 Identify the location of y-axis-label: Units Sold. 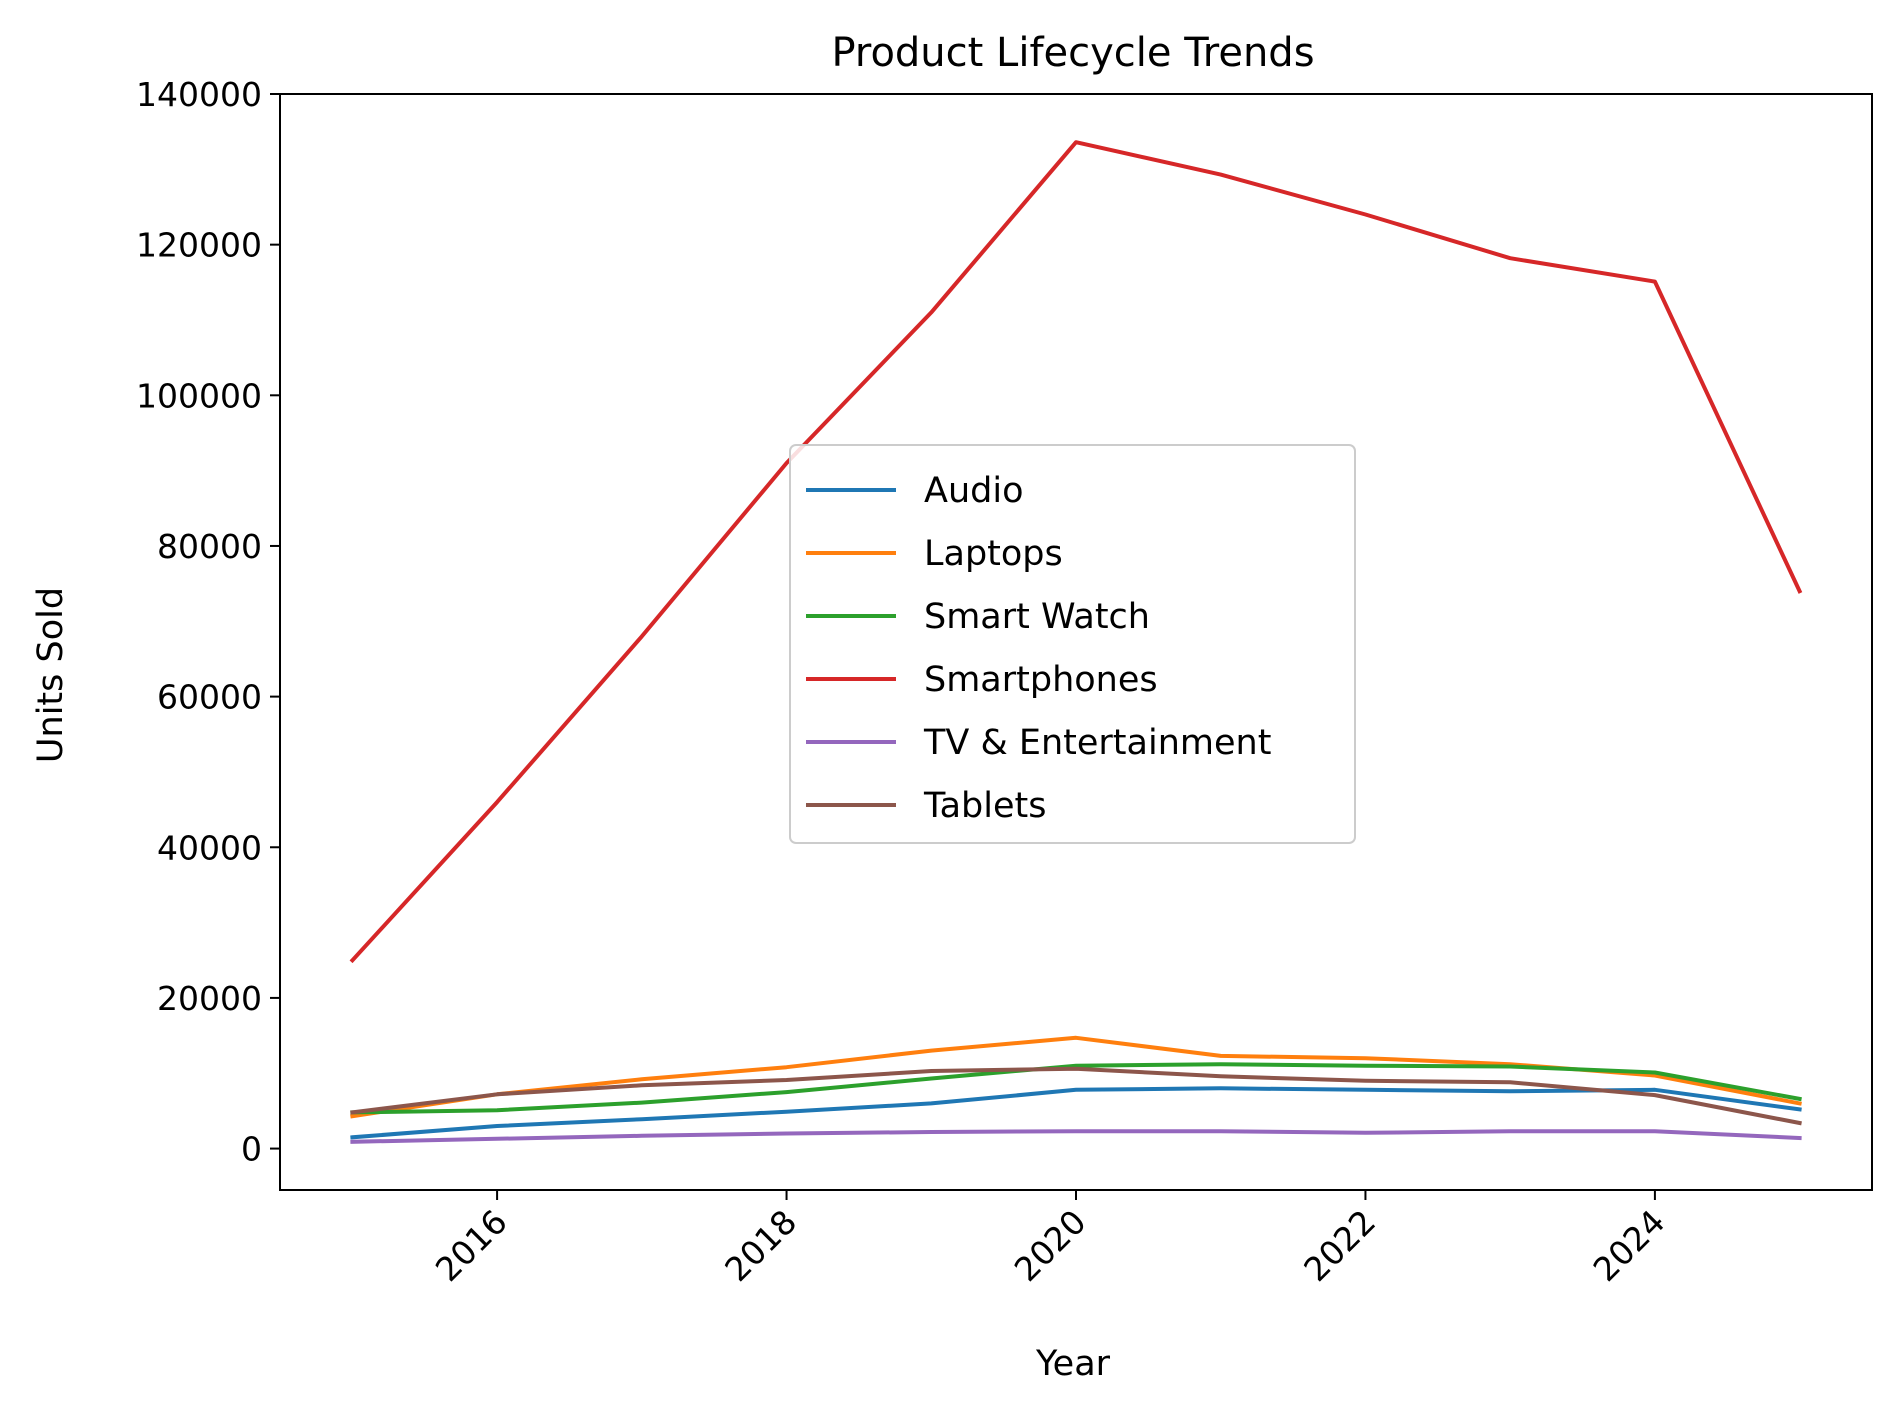
(51, 675).